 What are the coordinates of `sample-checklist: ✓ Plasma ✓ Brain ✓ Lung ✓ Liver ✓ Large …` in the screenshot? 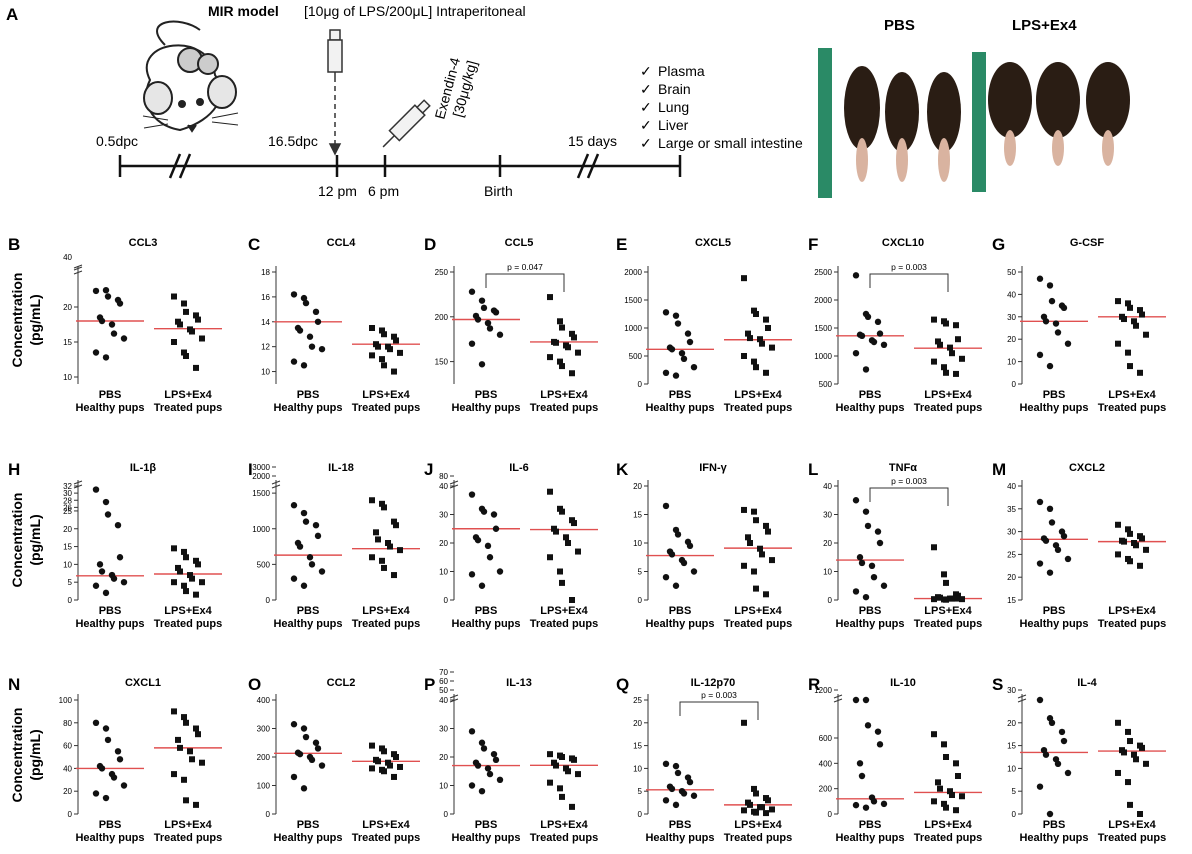 It's located at (721, 107).